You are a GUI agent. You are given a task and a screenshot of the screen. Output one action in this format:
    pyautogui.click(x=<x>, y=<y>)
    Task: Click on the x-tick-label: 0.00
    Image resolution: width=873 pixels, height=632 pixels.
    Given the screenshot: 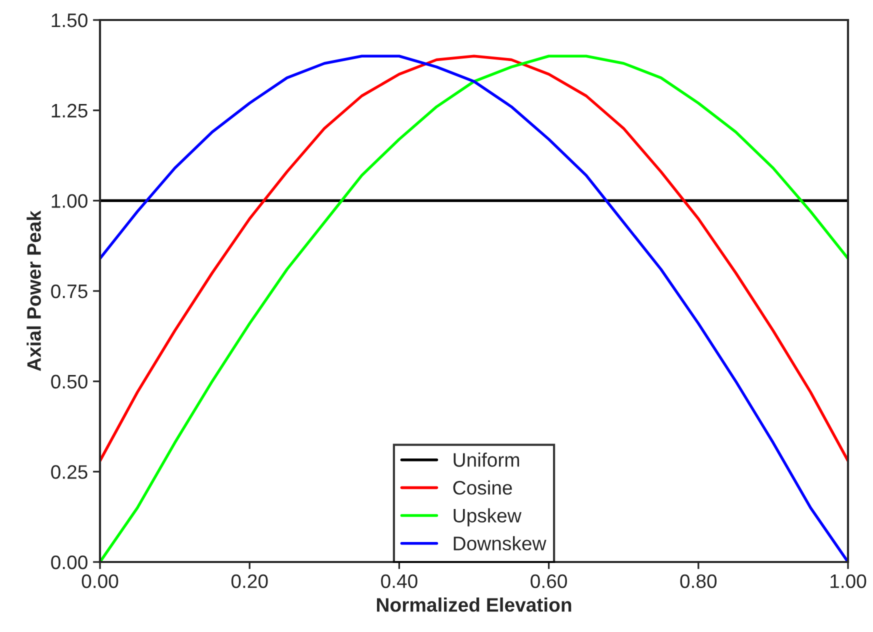 What is the action you would take?
    pyautogui.click(x=100, y=581)
    